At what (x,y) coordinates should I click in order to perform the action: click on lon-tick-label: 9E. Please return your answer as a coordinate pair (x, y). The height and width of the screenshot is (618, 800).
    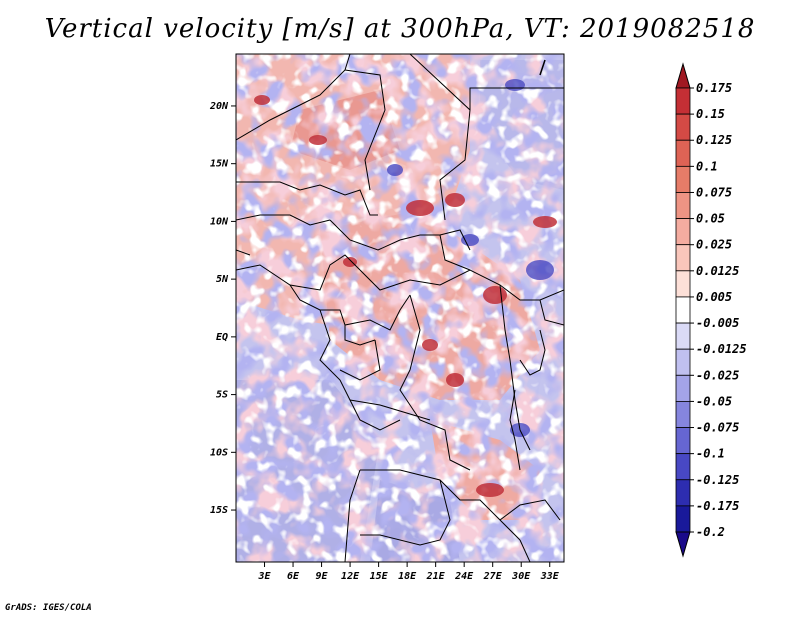
    Looking at the image, I should click on (322, 576).